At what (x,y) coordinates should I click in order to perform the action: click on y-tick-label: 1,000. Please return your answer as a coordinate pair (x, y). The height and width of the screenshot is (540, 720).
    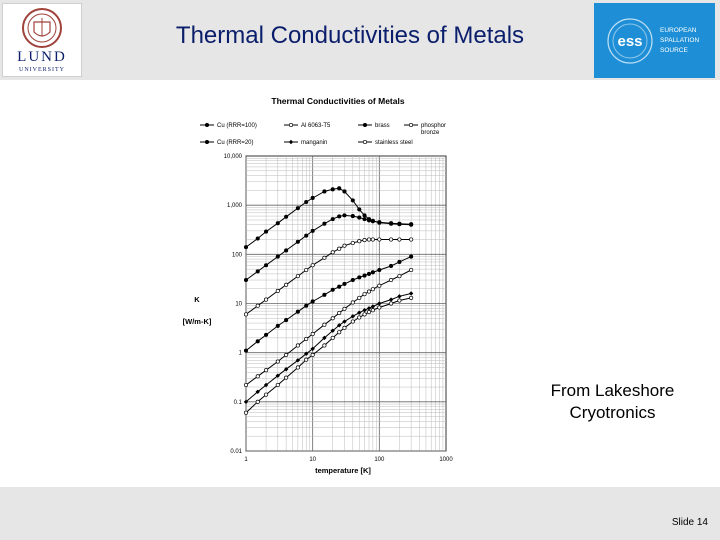
    Looking at the image, I should click on (235, 206).